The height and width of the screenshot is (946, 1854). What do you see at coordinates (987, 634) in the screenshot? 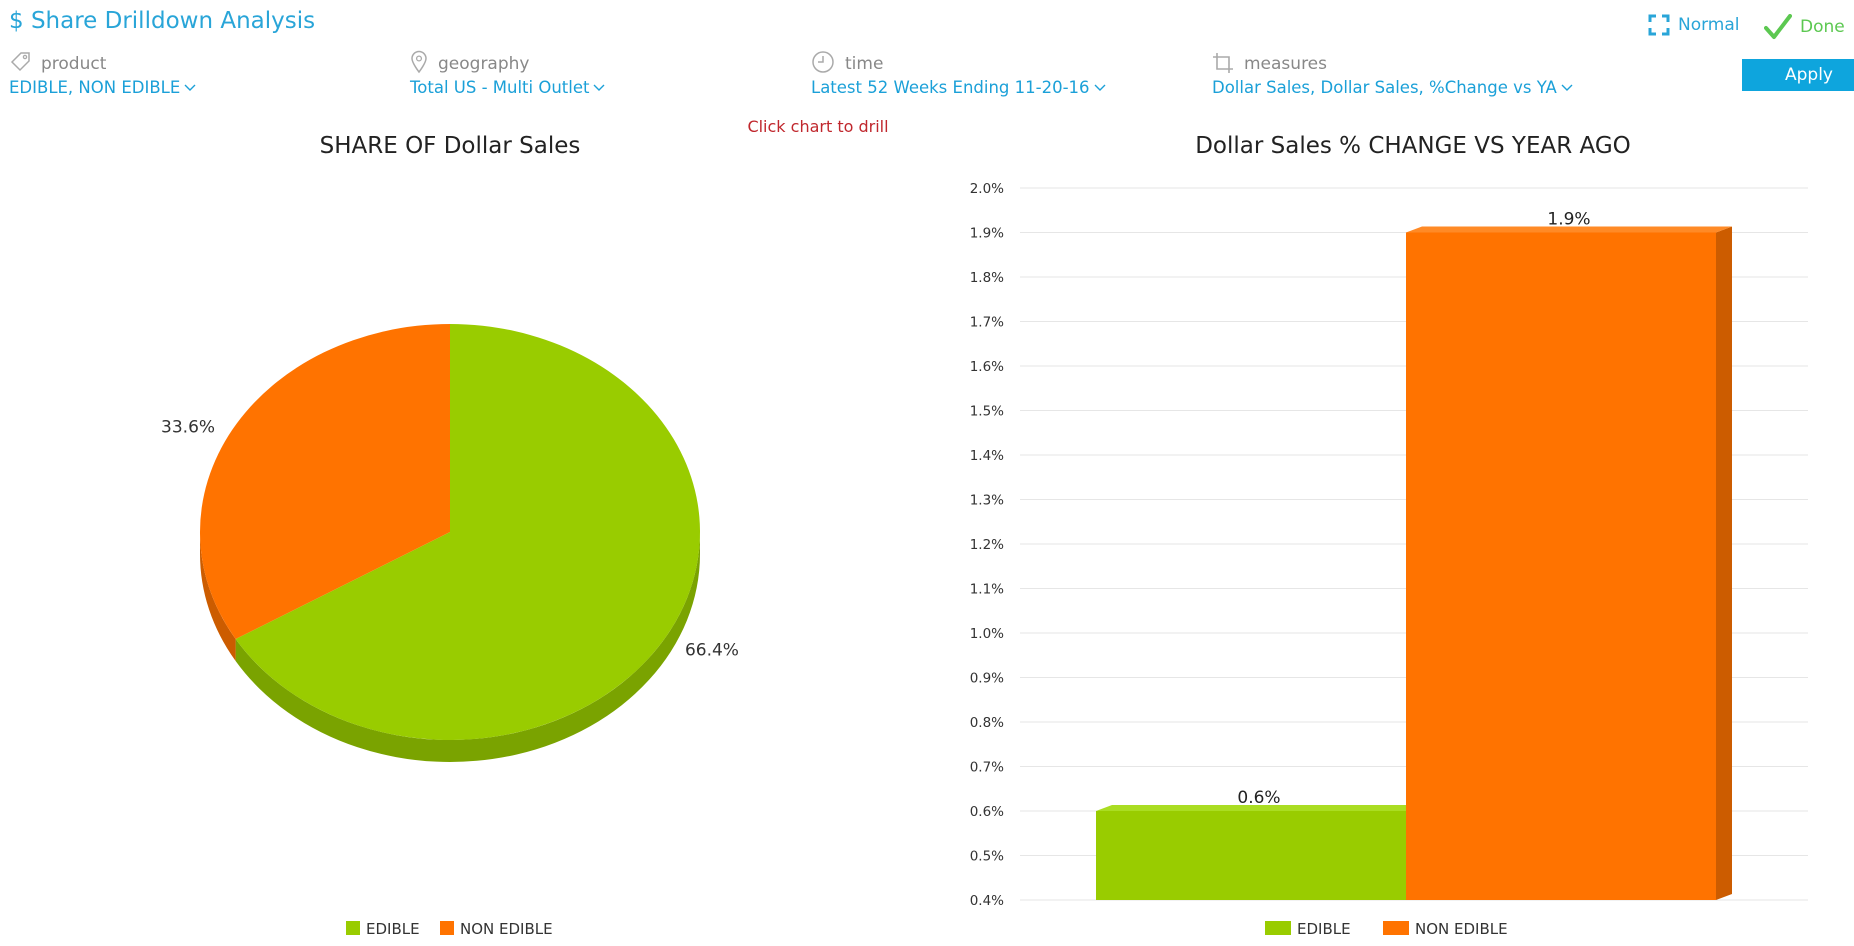
I see `y-tick-label: 1.0%` at bounding box center [987, 634].